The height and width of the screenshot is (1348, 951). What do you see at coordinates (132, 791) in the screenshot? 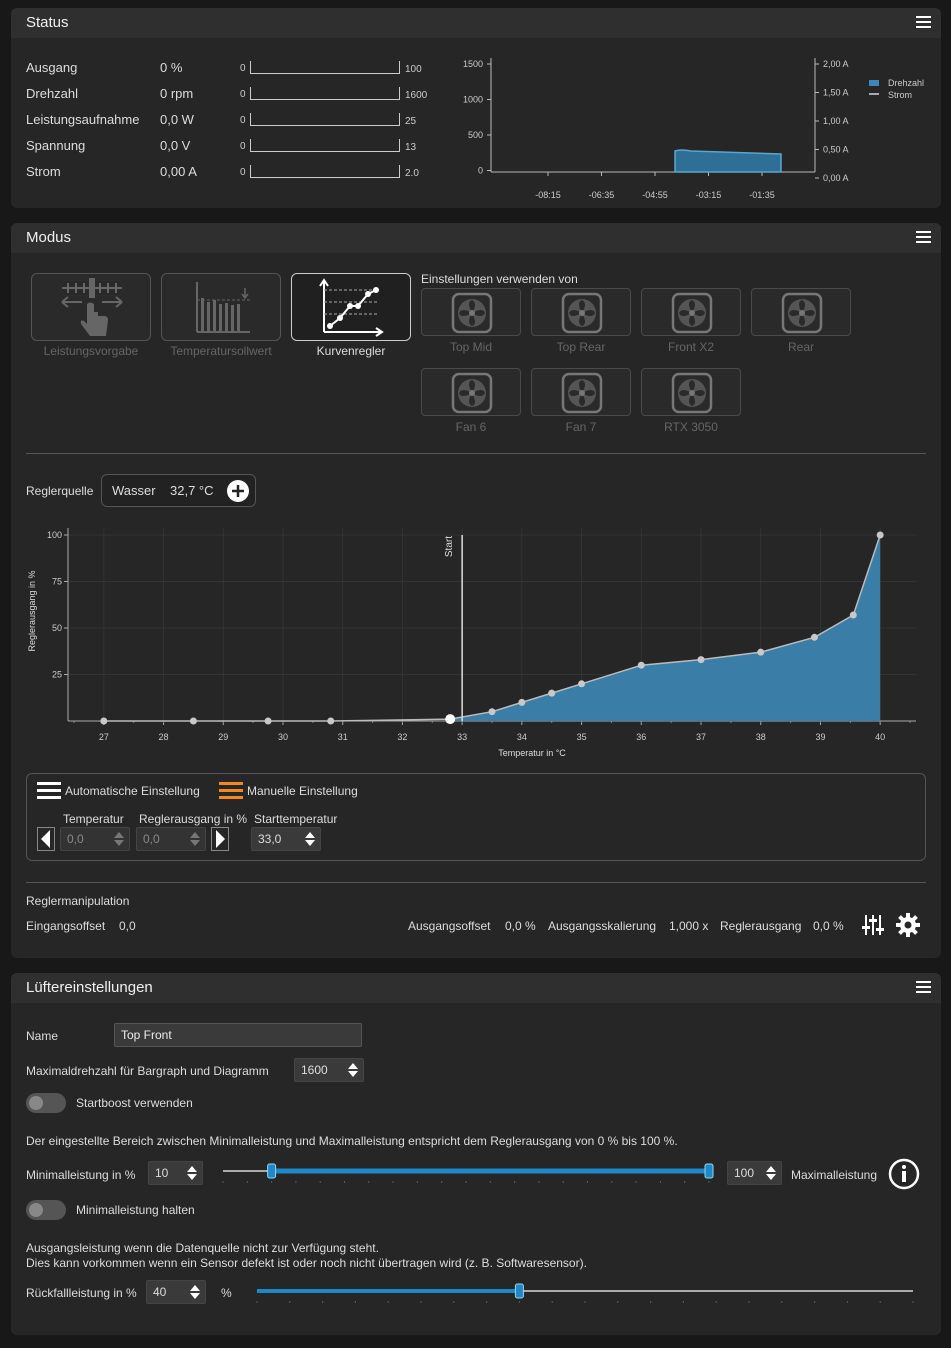
I see `auto-settings-label: Automatische Einstellung` at bounding box center [132, 791].